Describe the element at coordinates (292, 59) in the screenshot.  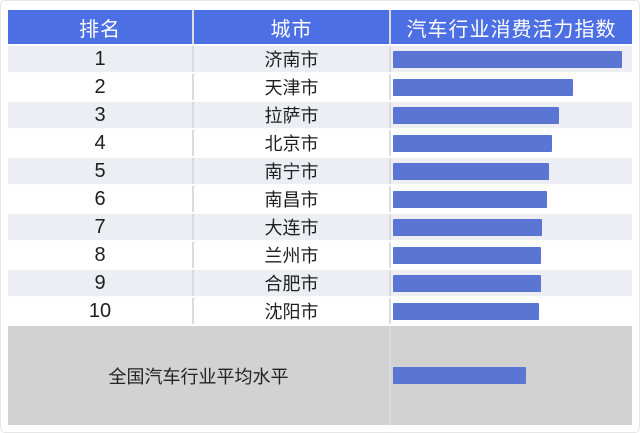
I see `city-cell: 济南市` at that location.